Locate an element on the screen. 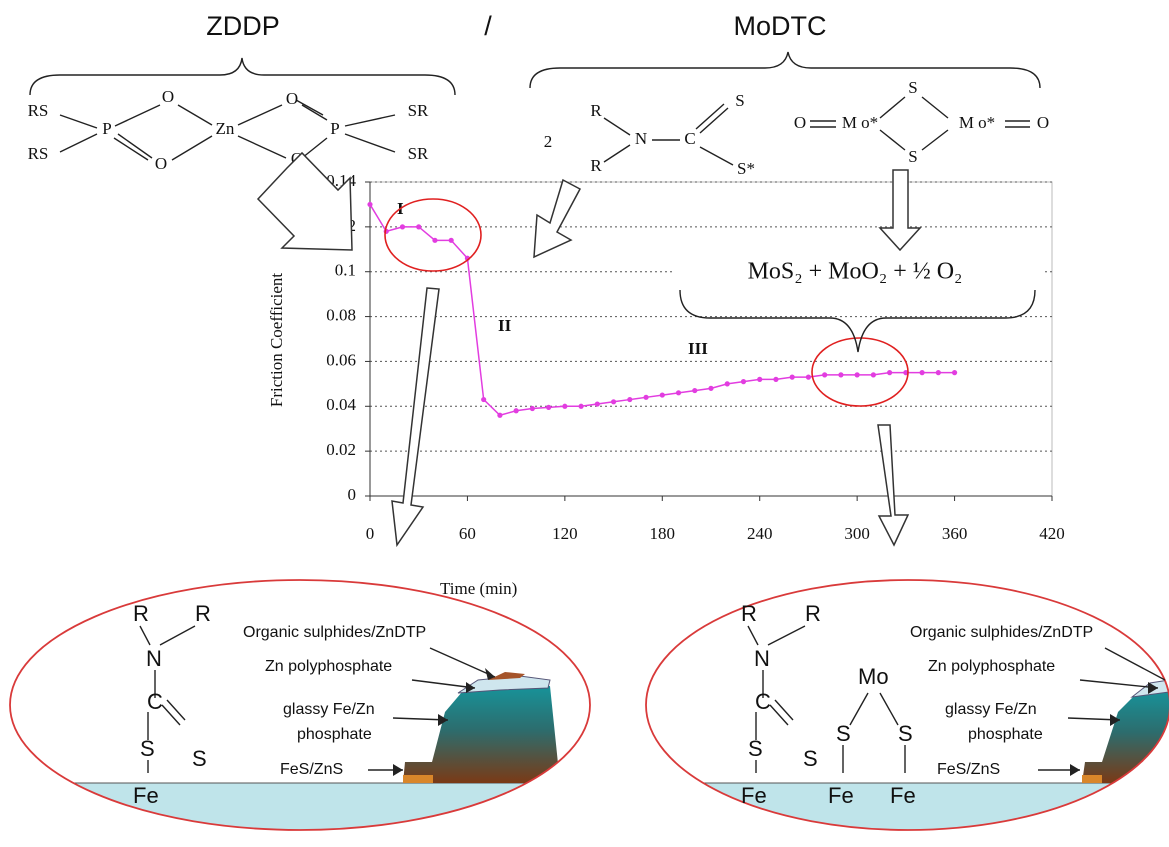  modtc-structure: 2 R R N C S S* O M o* S S M o* O is located at coordinates (796, 128).